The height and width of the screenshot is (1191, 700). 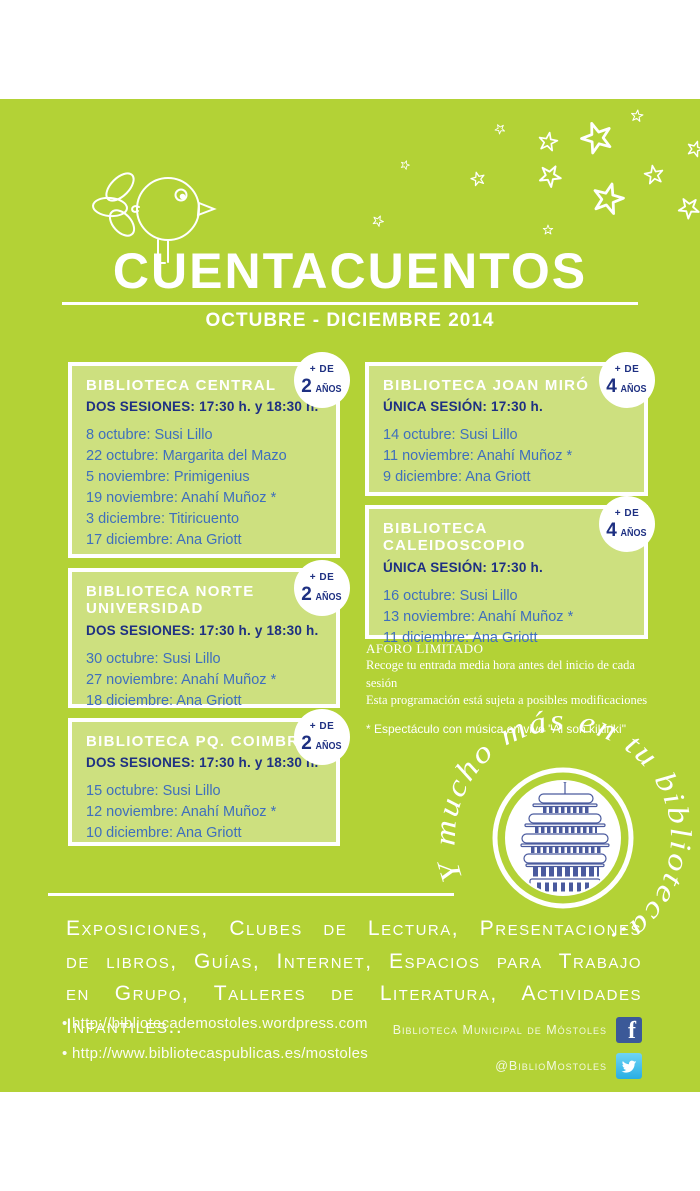 I want to click on event-line: 11 diciembre: Ana Griott, so click(x=460, y=637).